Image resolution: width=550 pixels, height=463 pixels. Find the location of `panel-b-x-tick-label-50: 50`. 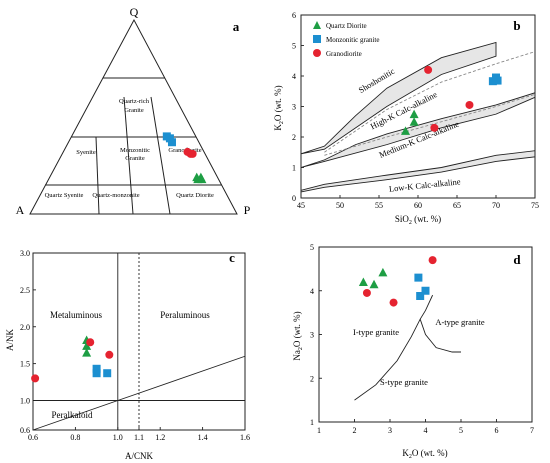

panel-b-x-tick-label-50: 50 is located at coordinates (340, 205).